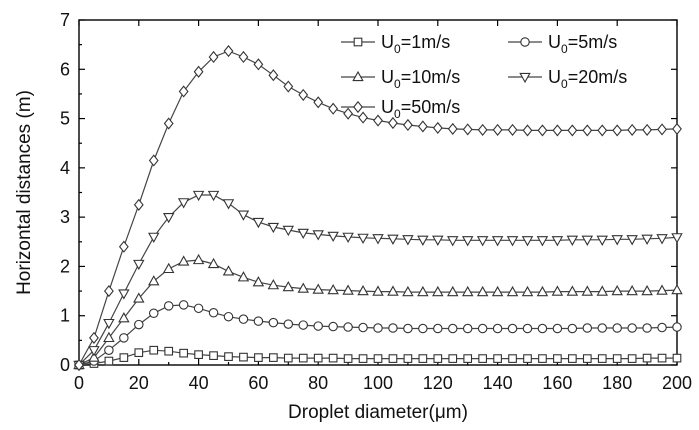 The width and height of the screenshot is (699, 430). I want to click on legend-item: U0=10m/s, so click(400, 79).